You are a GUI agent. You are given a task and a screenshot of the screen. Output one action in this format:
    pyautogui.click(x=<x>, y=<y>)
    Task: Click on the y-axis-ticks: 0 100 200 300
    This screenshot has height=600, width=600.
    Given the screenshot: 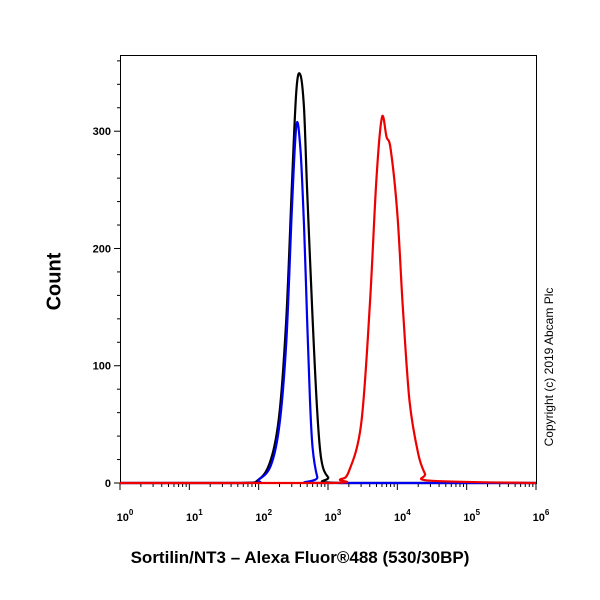 What is the action you would take?
    pyautogui.click(x=106, y=275)
    